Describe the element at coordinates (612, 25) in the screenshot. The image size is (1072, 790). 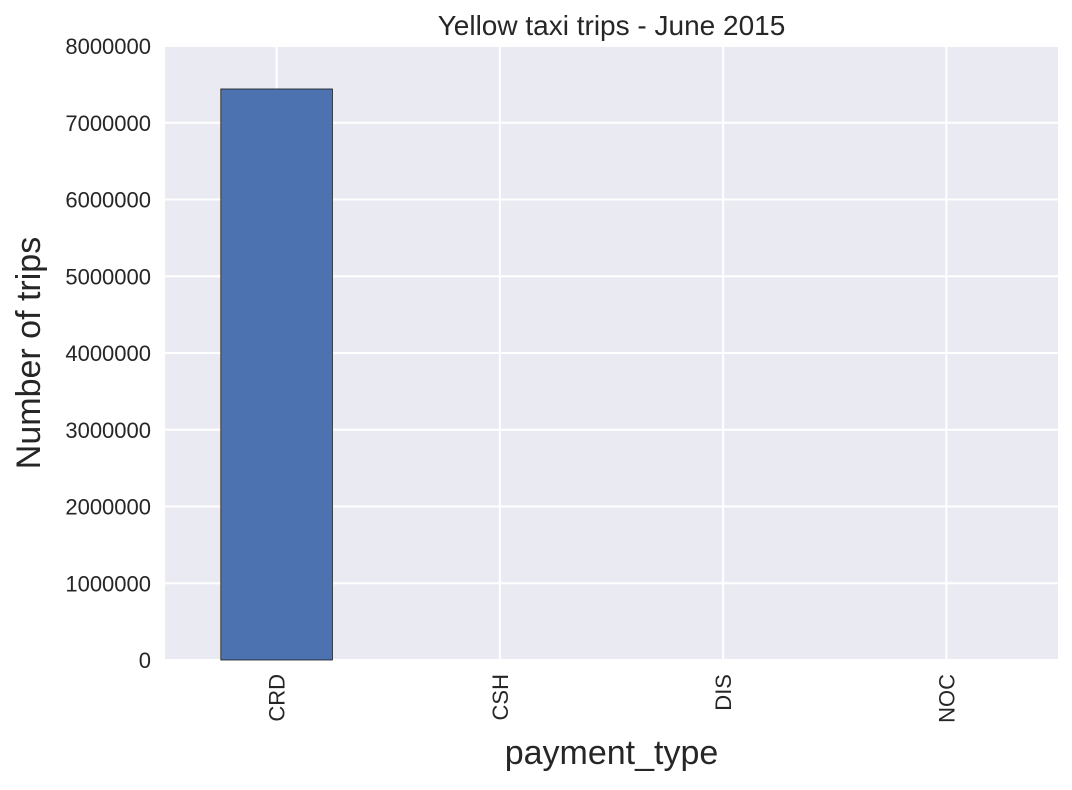
I see `chart-title: Yellow taxi trips - June 2015` at that location.